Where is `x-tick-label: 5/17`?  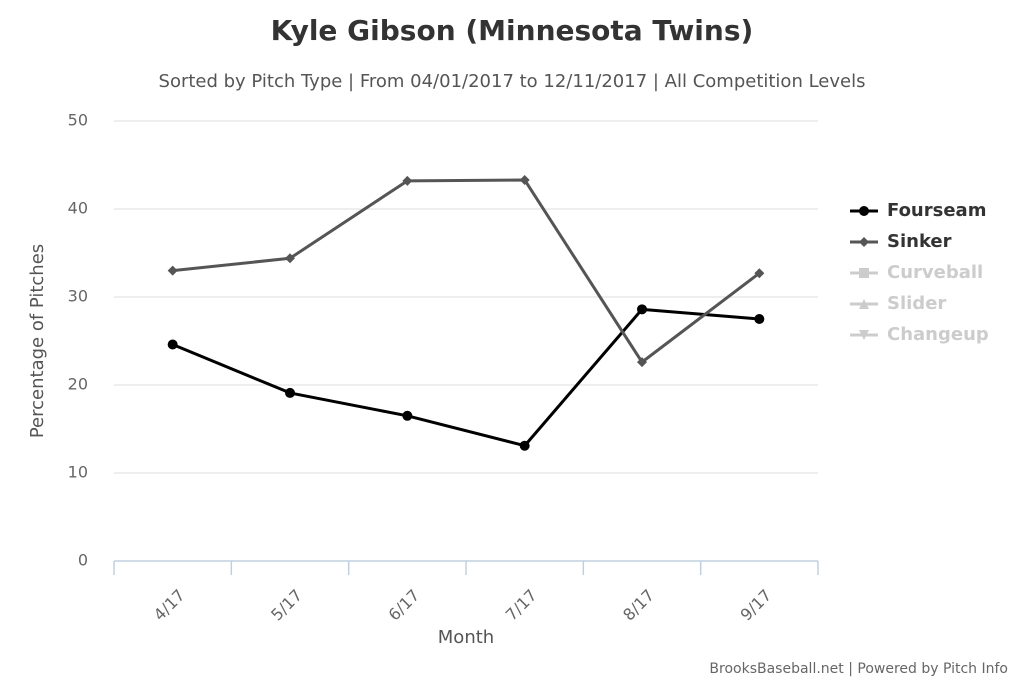
x-tick-label: 5/17 is located at coordinates (286, 605).